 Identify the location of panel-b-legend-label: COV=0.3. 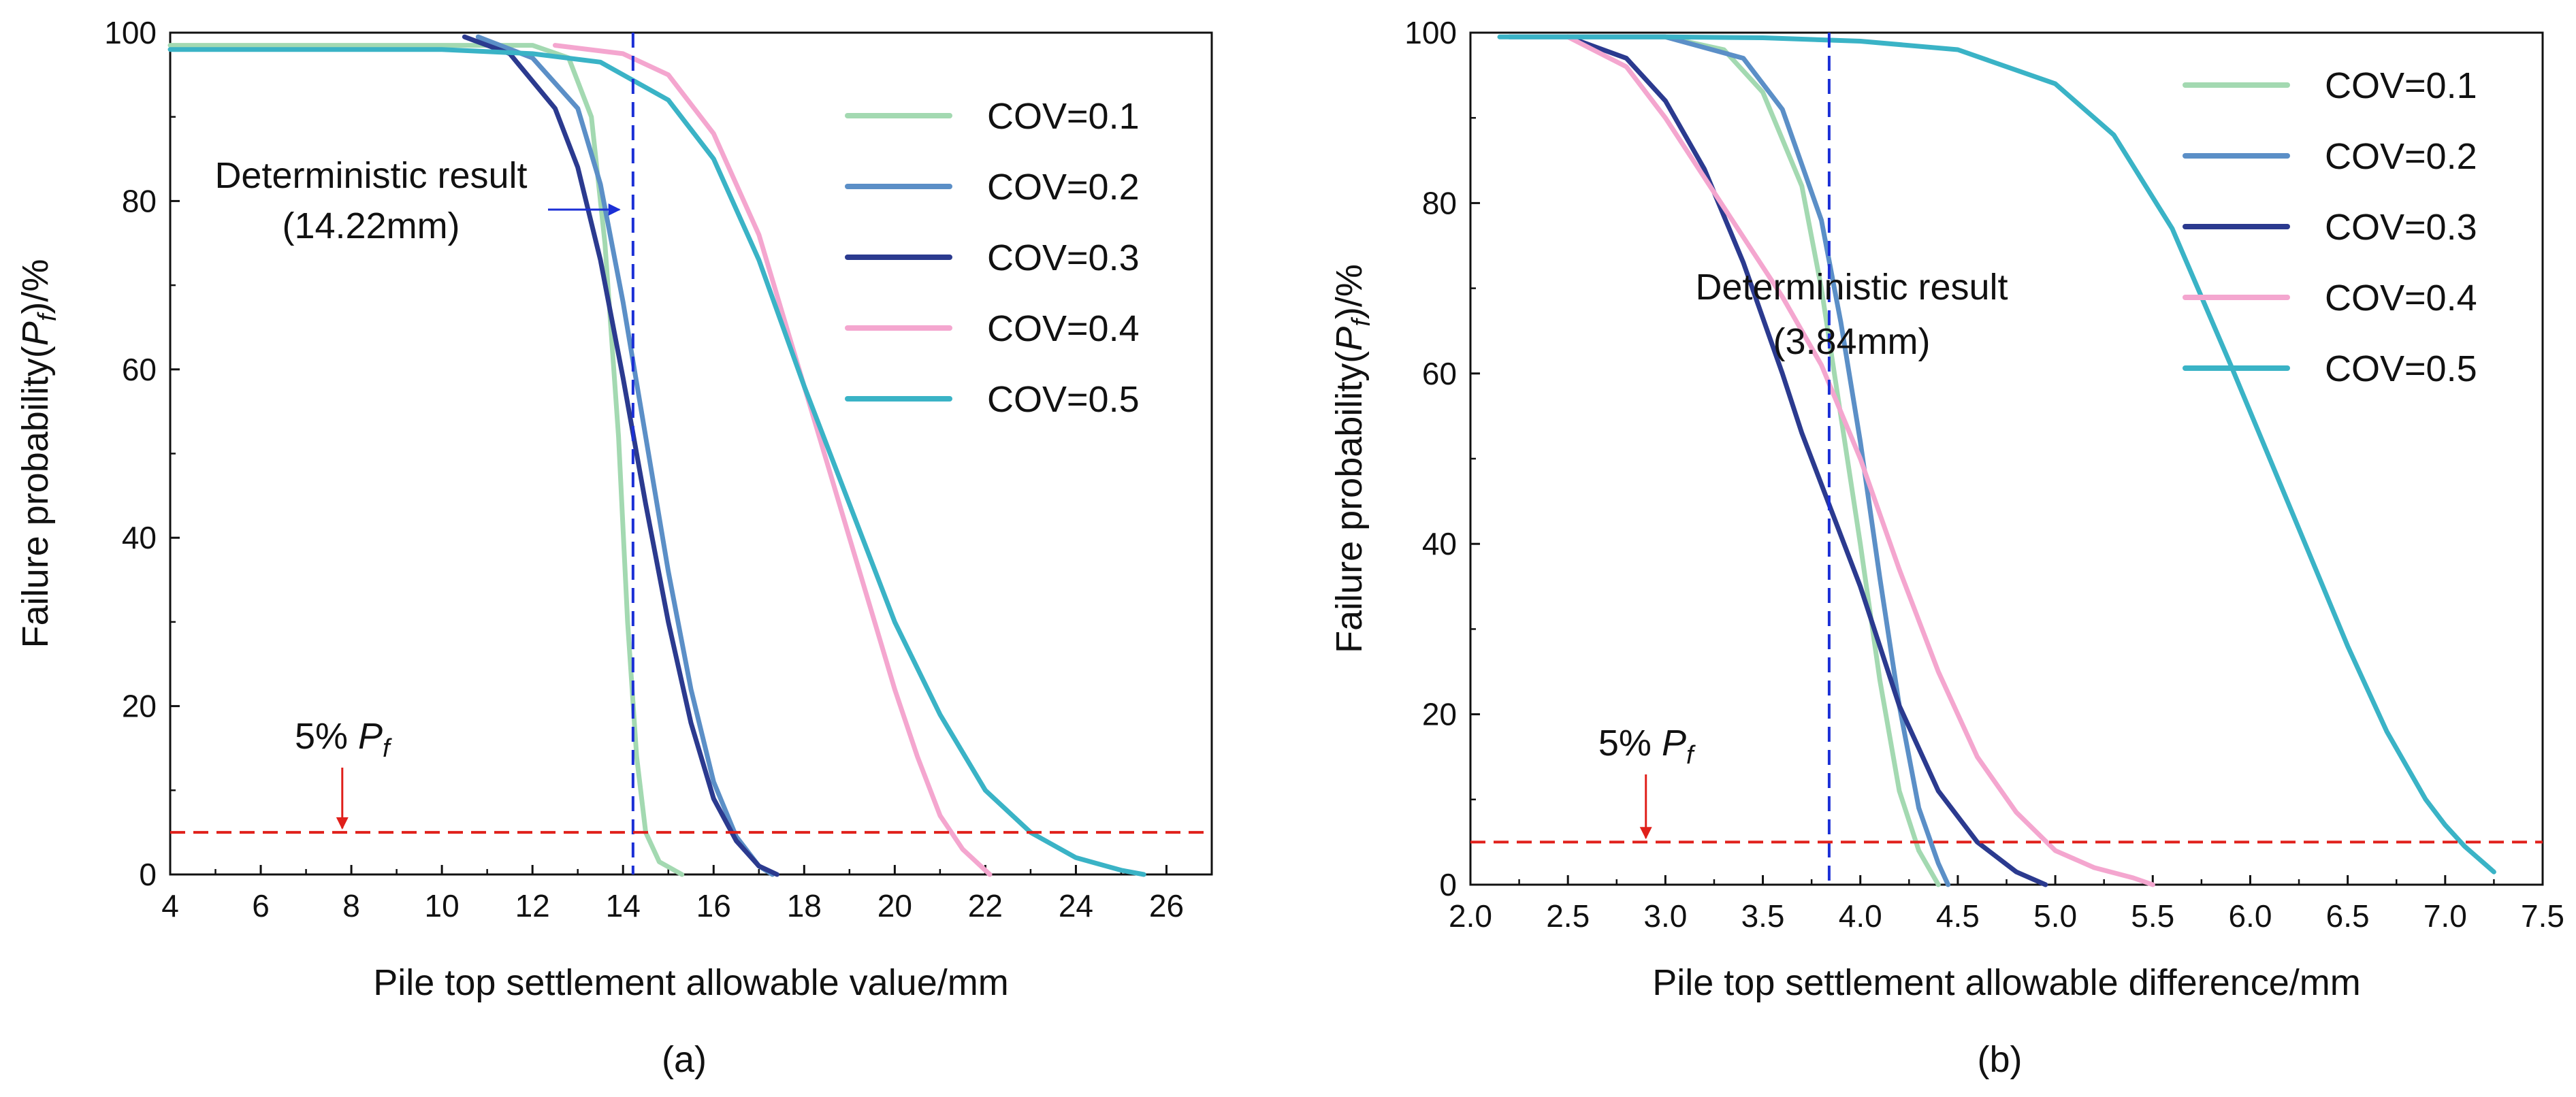
(2401, 227).